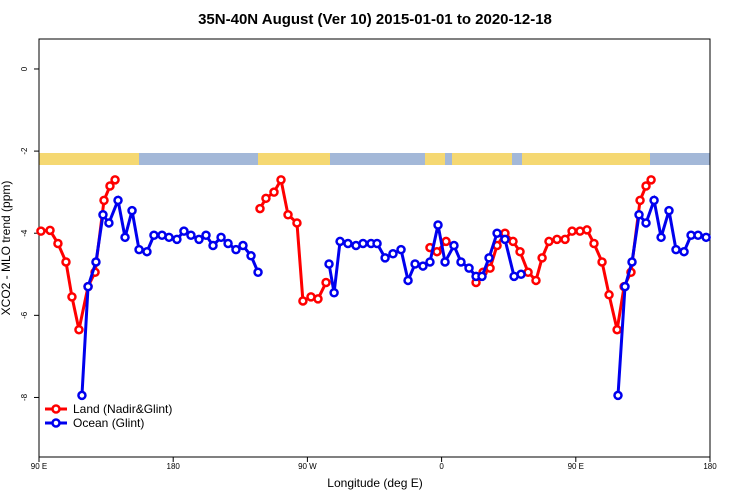  What do you see at coordinates (24, 397) in the screenshot?
I see `y-tick-label: -8` at bounding box center [24, 397].